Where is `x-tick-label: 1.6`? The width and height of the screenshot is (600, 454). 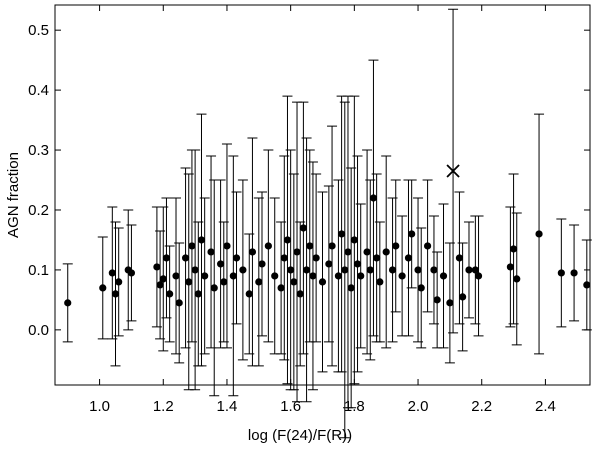 x-tick-label: 1.6 is located at coordinates (290, 406).